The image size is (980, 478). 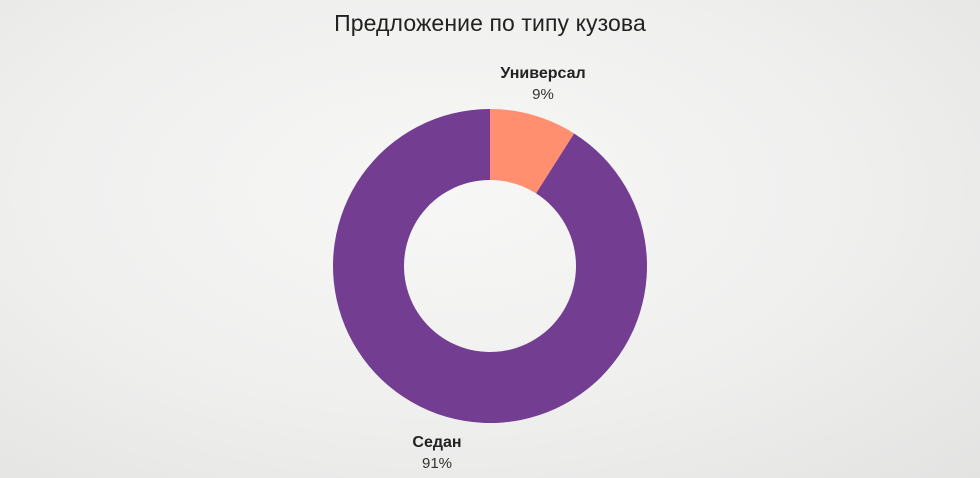 What do you see at coordinates (436, 442) in the screenshot?
I see `slice-label-sedan: Седан` at bounding box center [436, 442].